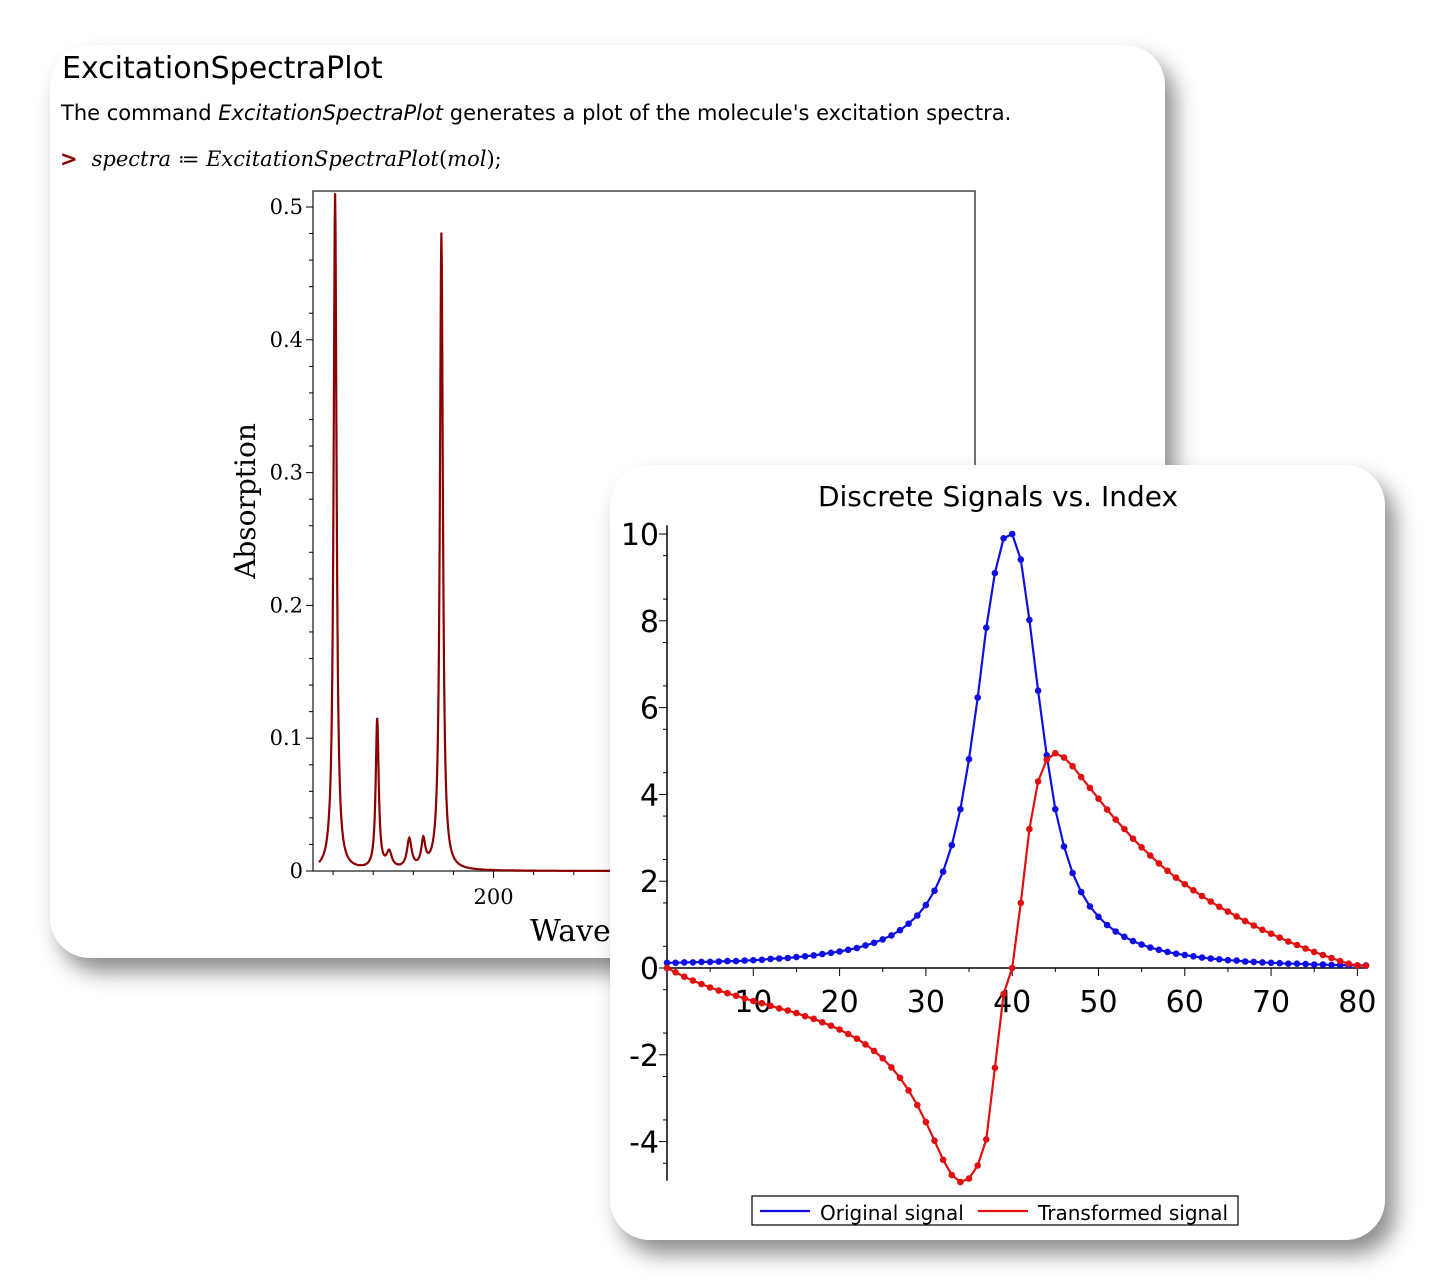  What do you see at coordinates (494, 159) in the screenshot?
I see `command-end: );` at bounding box center [494, 159].